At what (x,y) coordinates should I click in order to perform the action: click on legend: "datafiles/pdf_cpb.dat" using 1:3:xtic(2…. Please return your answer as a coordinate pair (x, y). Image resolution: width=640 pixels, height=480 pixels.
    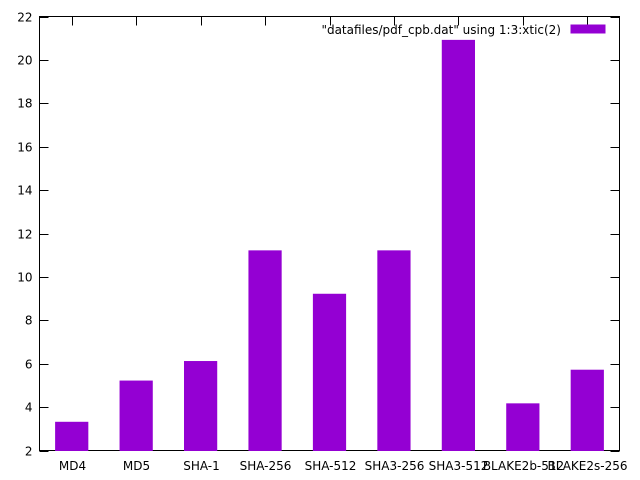
    Looking at the image, I should click on (463, 30).